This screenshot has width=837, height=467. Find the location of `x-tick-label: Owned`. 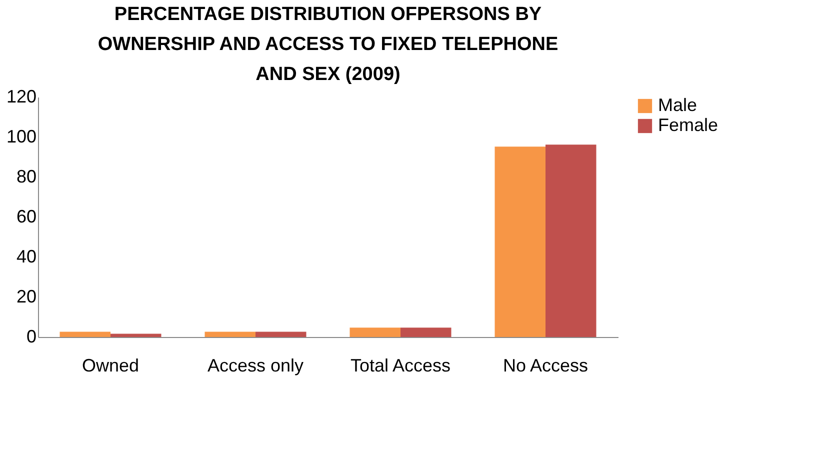

x-tick-label: Owned is located at coordinates (111, 366).